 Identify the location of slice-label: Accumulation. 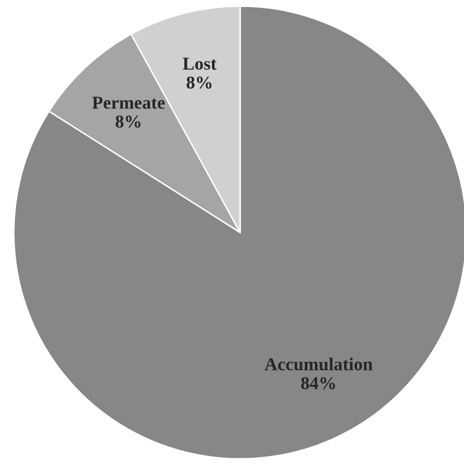
(318, 364).